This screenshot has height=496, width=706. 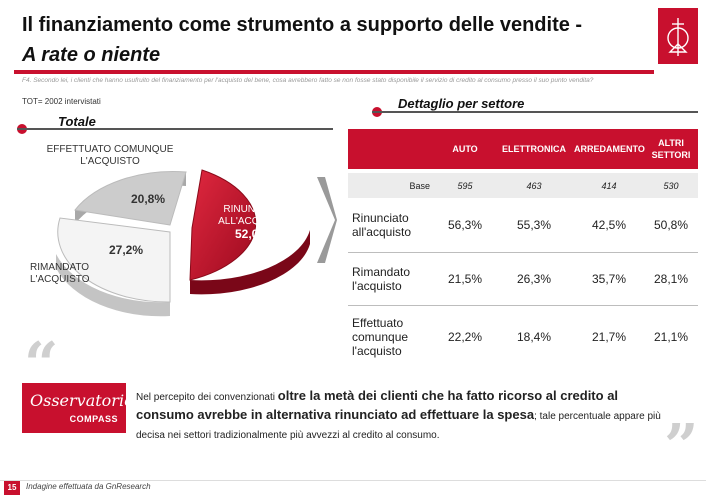 I want to click on base-row: Base 595 463 414 530, so click(x=523, y=185).